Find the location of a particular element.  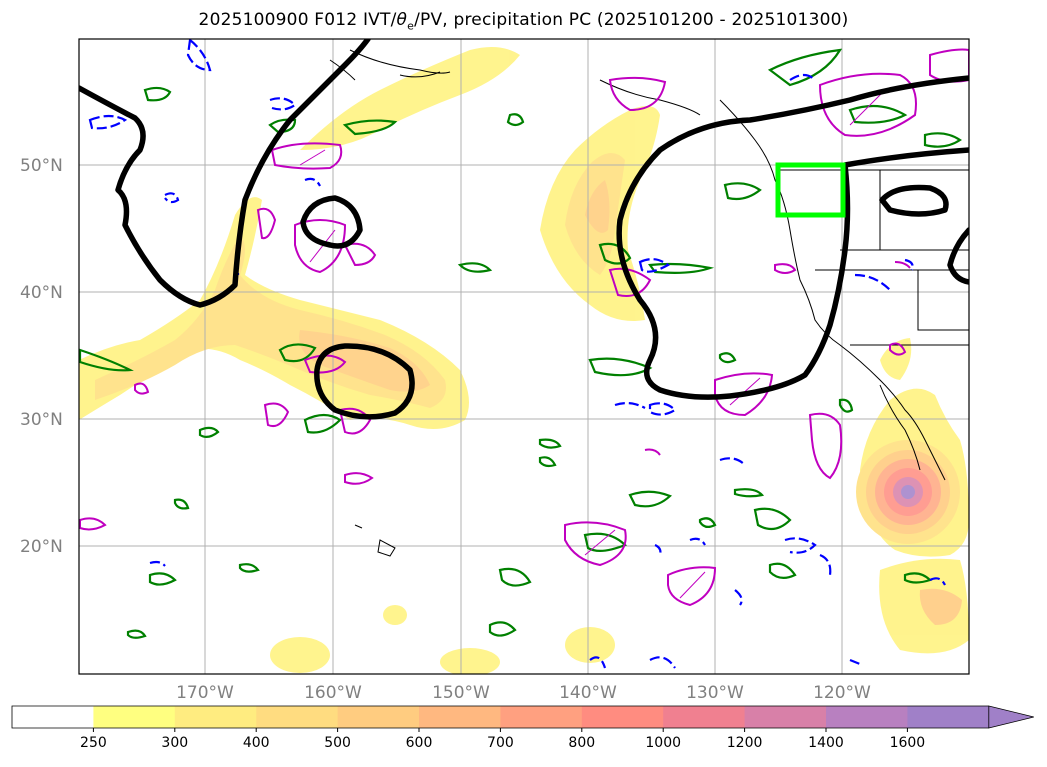

colorbar-tick-label: 600 is located at coordinates (419, 743).